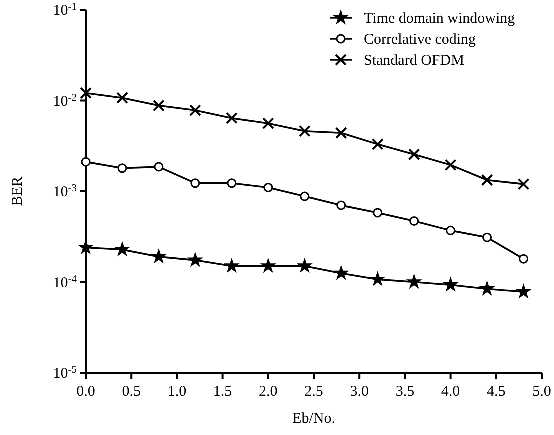 The width and height of the screenshot is (554, 435). Describe the element at coordinates (496, 392) in the screenshot. I see `x-tick-label: 4.5` at that location.